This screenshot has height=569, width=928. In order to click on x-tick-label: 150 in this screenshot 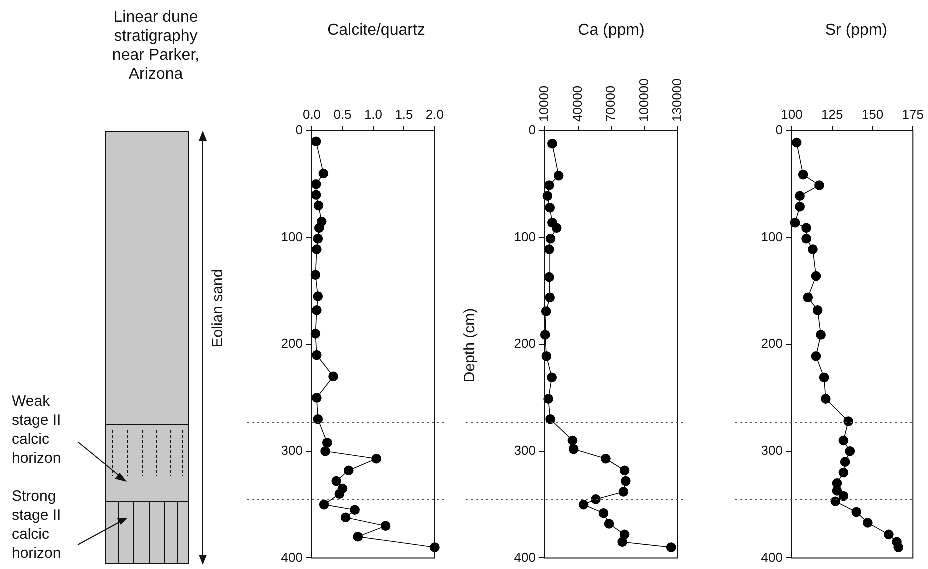, I will do `click(873, 114)`.